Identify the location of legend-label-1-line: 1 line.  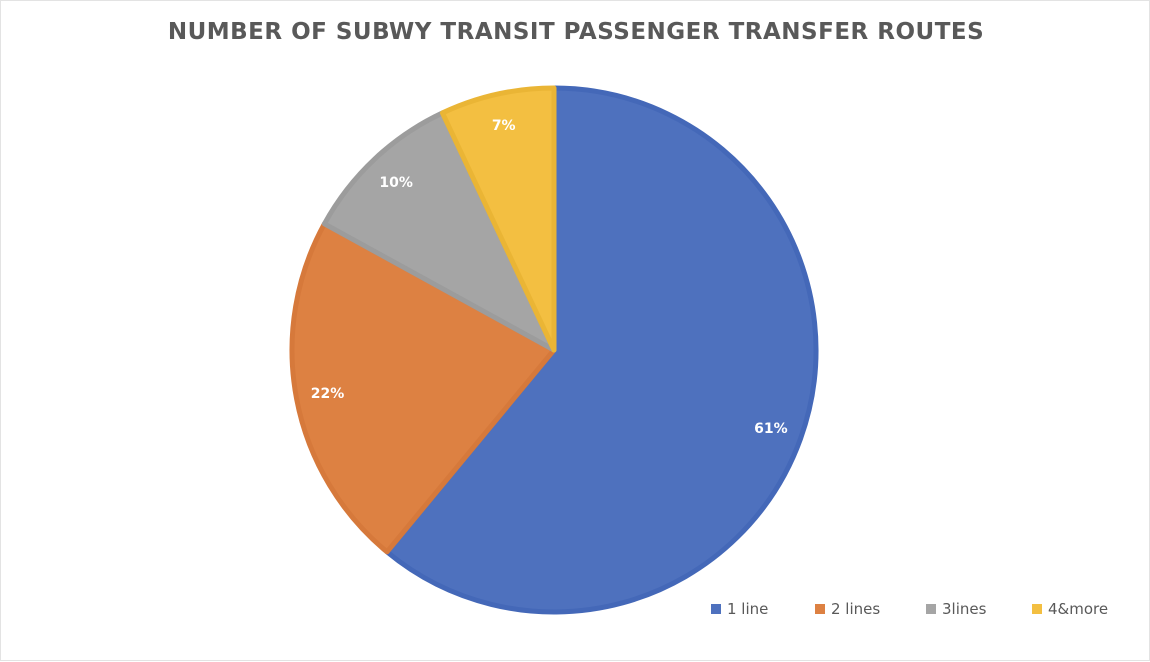
(748, 609).